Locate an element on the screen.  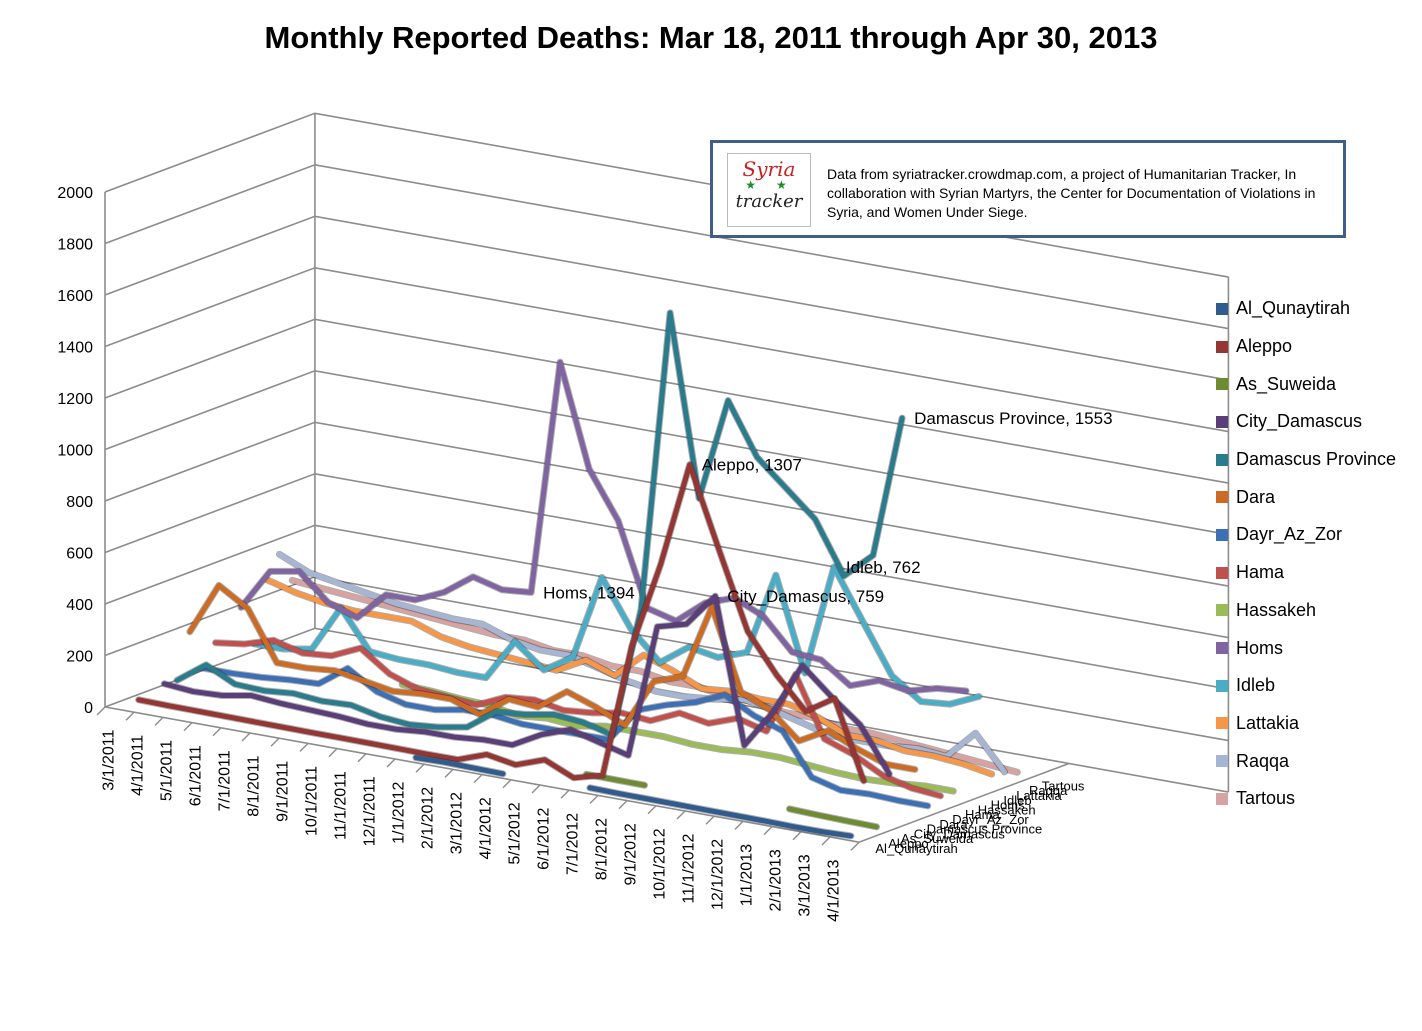
legend-item: Aleppo is located at coordinates (1316, 347).